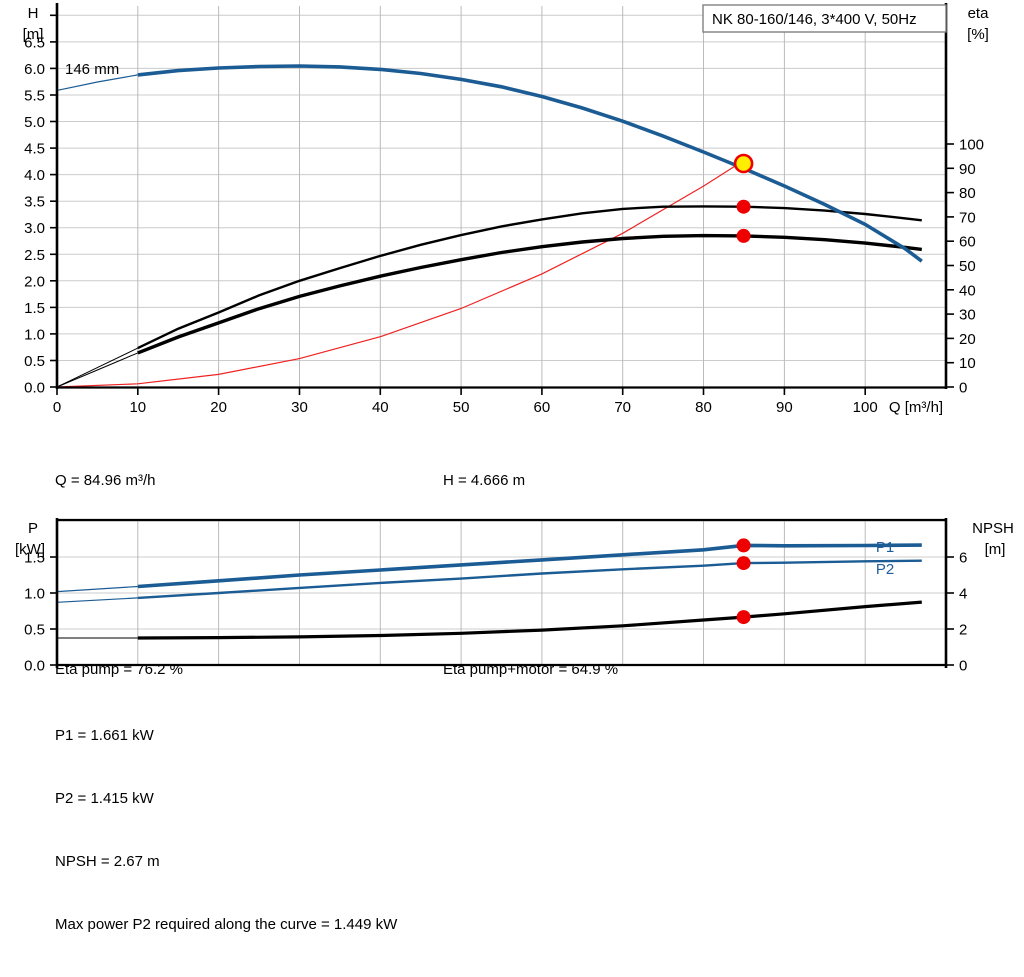  What do you see at coordinates (743, 617) in the screenshot?
I see `duty-dot-npsh` at bounding box center [743, 617].